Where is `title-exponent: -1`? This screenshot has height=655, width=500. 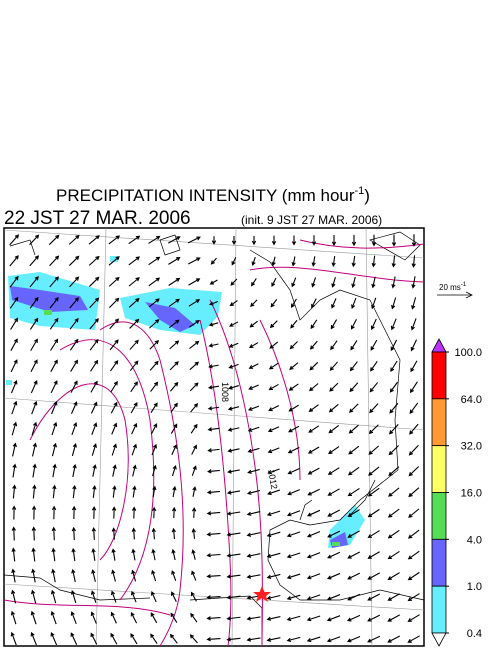
title-exponent: -1 is located at coordinates (360, 191).